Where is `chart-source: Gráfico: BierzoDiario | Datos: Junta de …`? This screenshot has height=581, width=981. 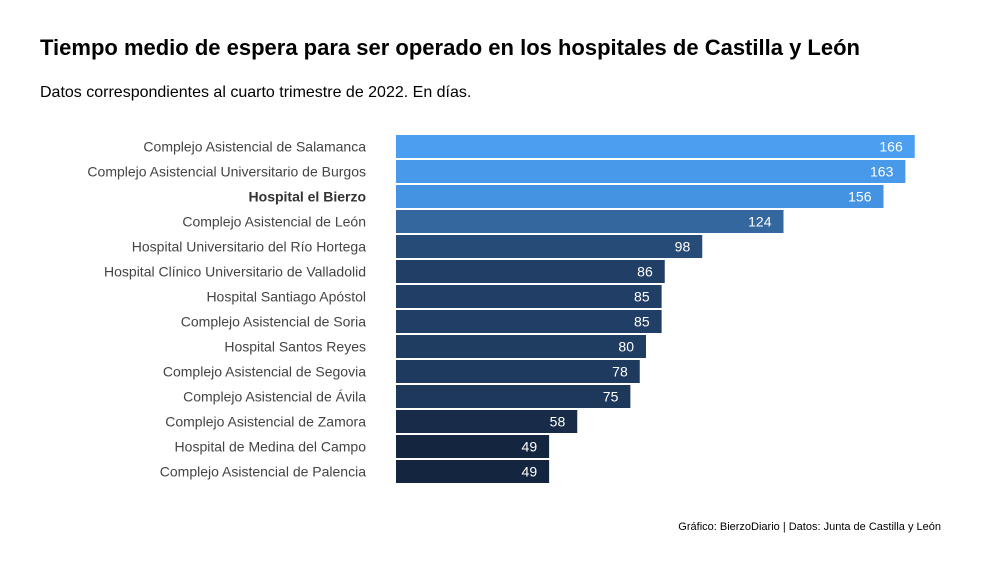
chart-source: Gráfico: BierzoDiario | Datos: Junta de … is located at coordinates (809, 527).